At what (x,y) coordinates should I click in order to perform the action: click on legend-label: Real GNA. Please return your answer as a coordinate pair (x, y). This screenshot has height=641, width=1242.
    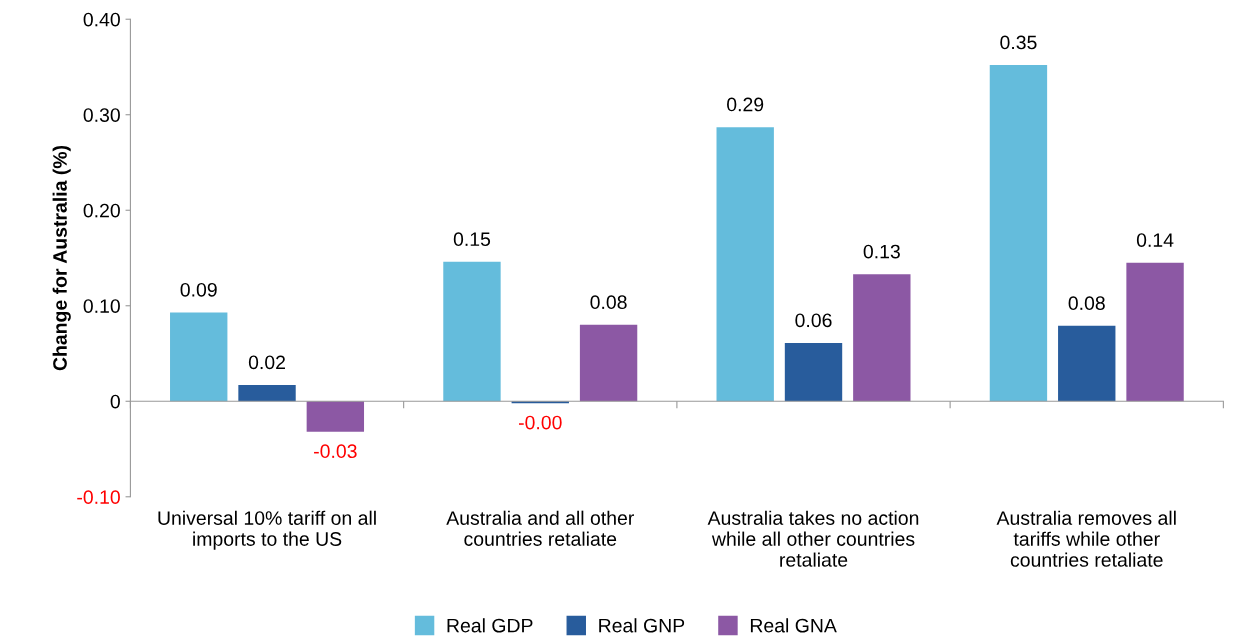
    Looking at the image, I should click on (793, 625).